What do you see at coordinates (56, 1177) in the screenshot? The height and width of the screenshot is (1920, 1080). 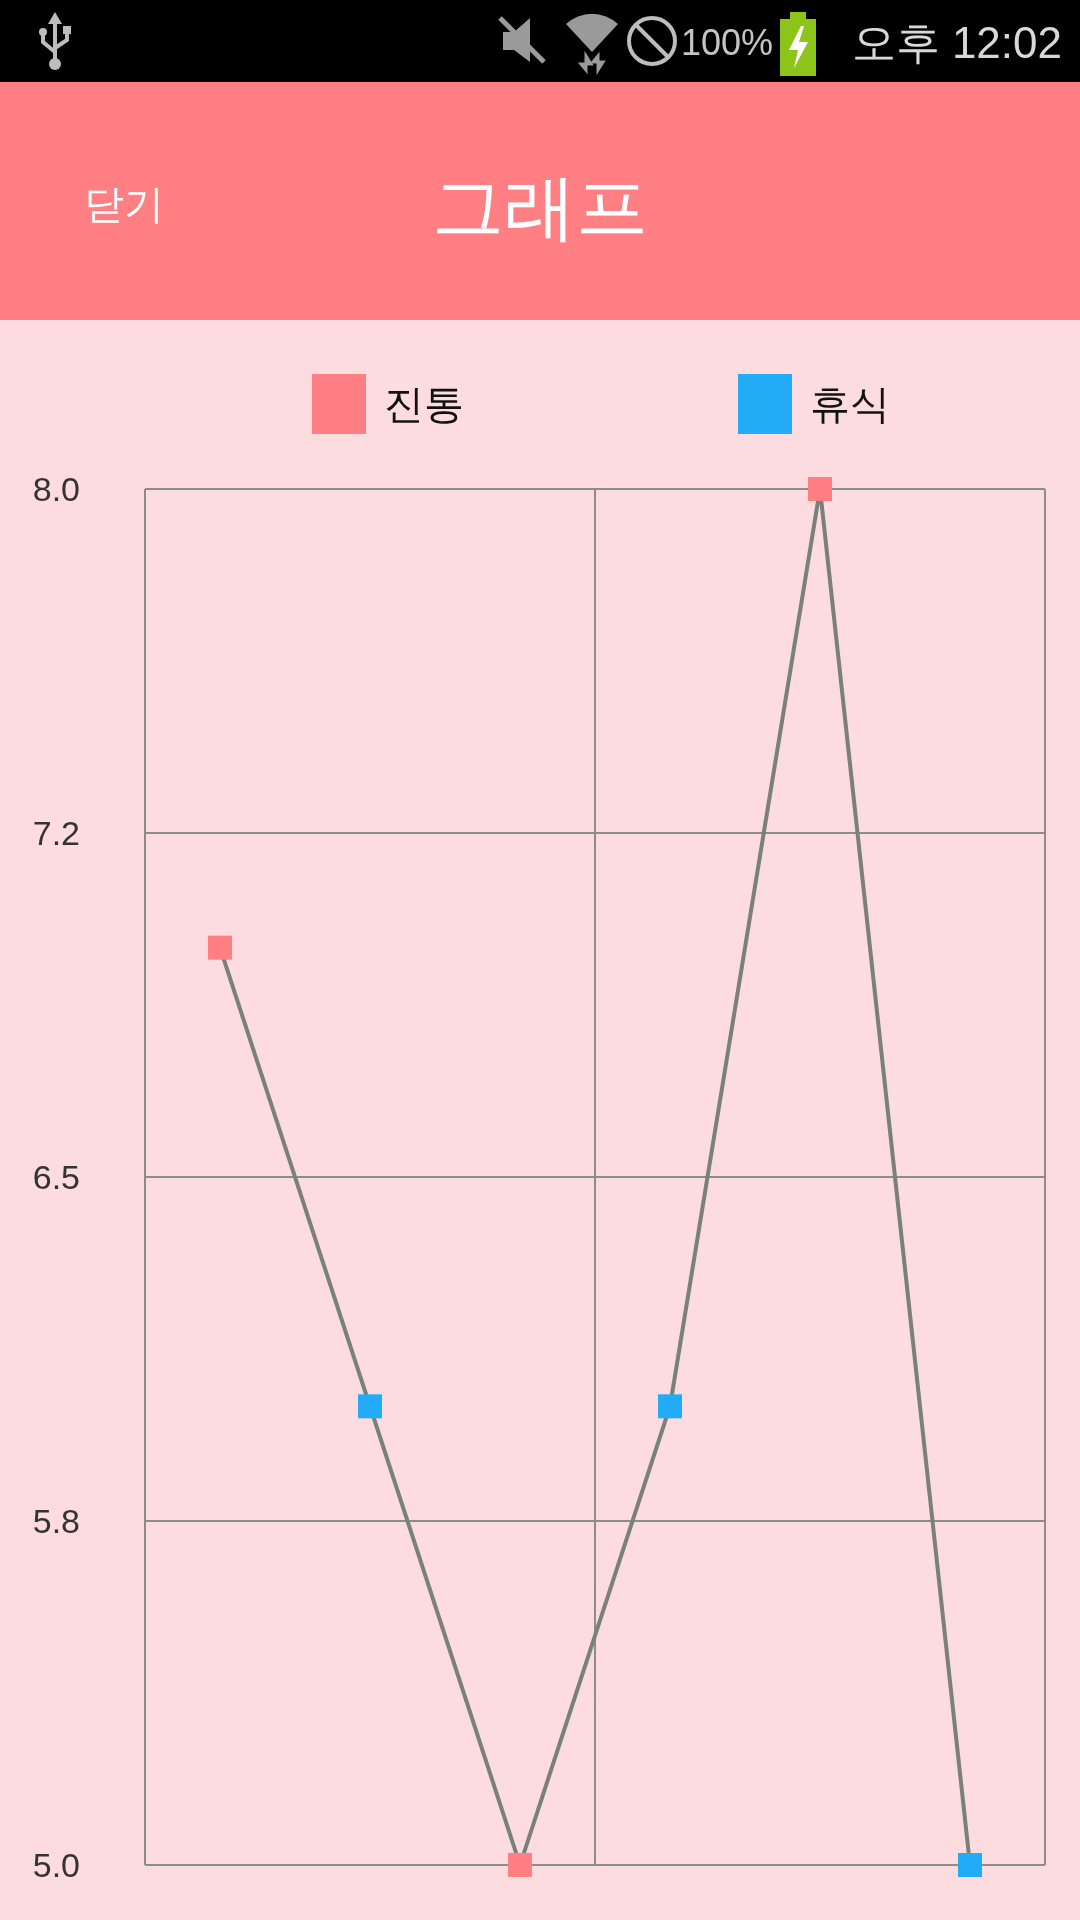 I see `y-tick-label: 6.5` at bounding box center [56, 1177].